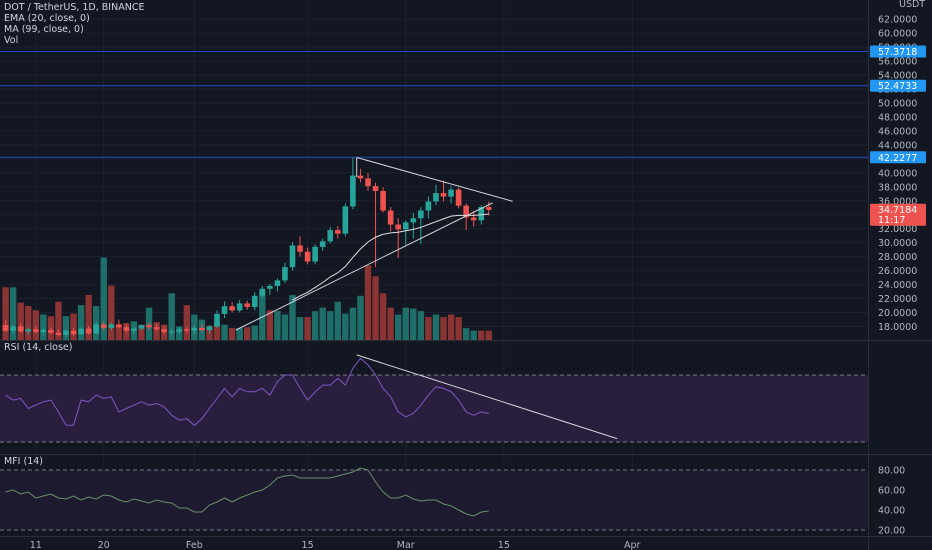 Image resolution: width=932 pixels, height=550 pixels. Describe the element at coordinates (434, 179) in the screenshot. I see `triangle-upper-line` at that location.